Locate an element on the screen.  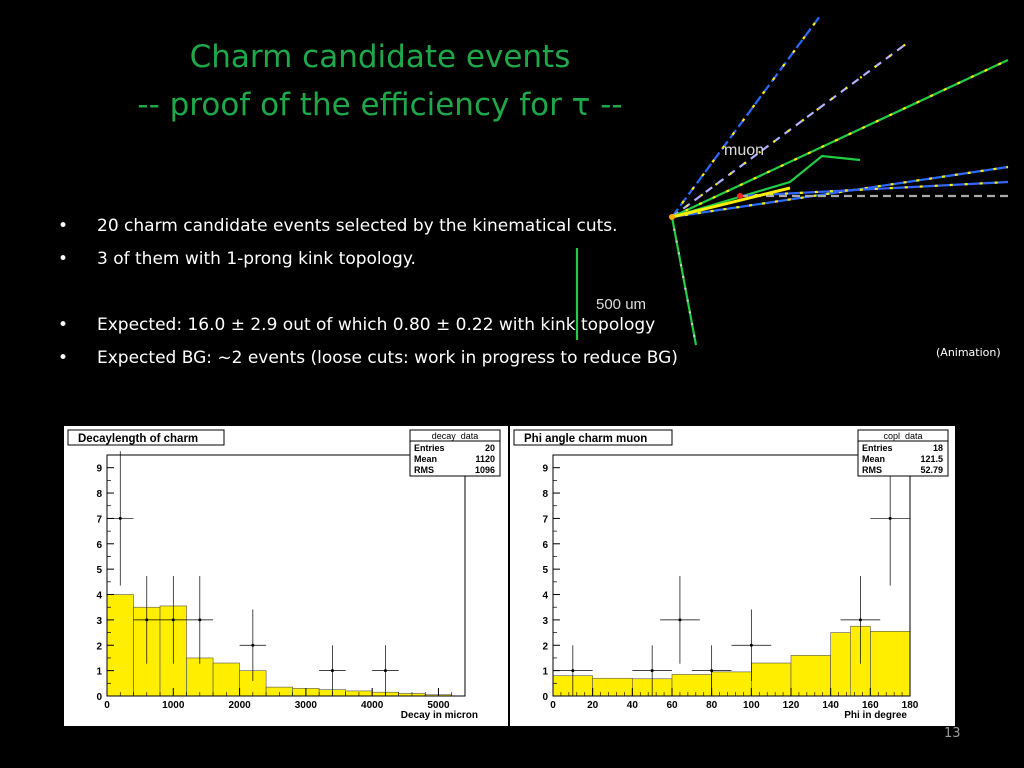
slide-title-line2: -- proof of the efficiency for τ -- is located at coordinates (380, 105).